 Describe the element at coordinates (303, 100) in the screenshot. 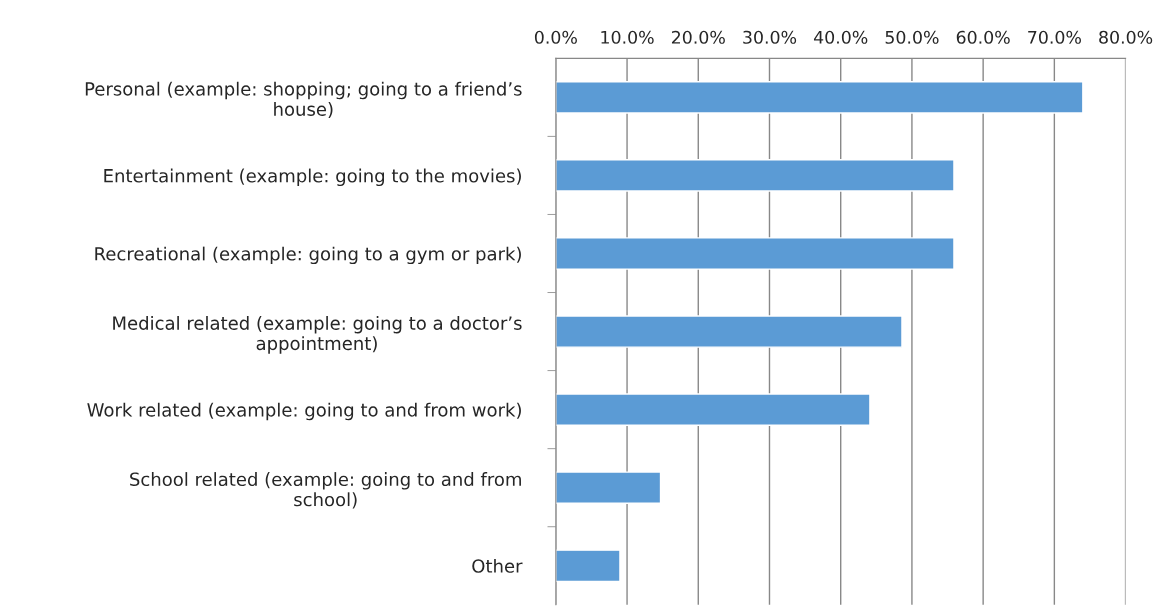

I see `y-tick-label: Personal (example: shopping; going to a friend’s house)` at that location.